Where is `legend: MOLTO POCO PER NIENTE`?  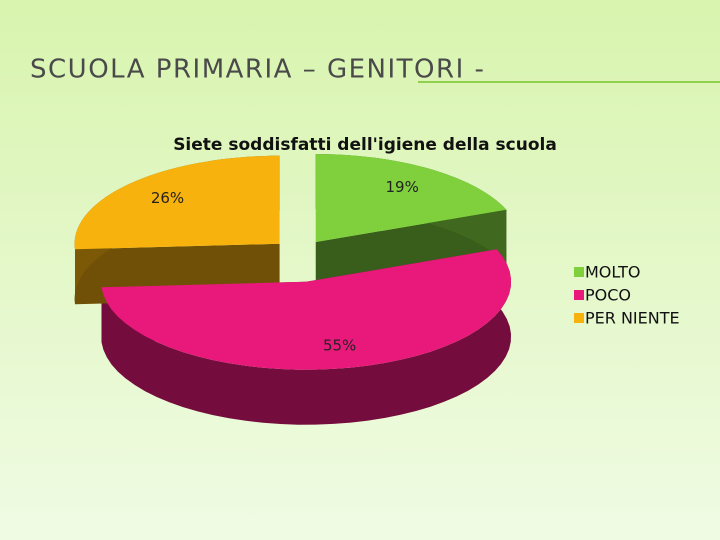 legend: MOLTO POCO PER NIENTE is located at coordinates (627, 295).